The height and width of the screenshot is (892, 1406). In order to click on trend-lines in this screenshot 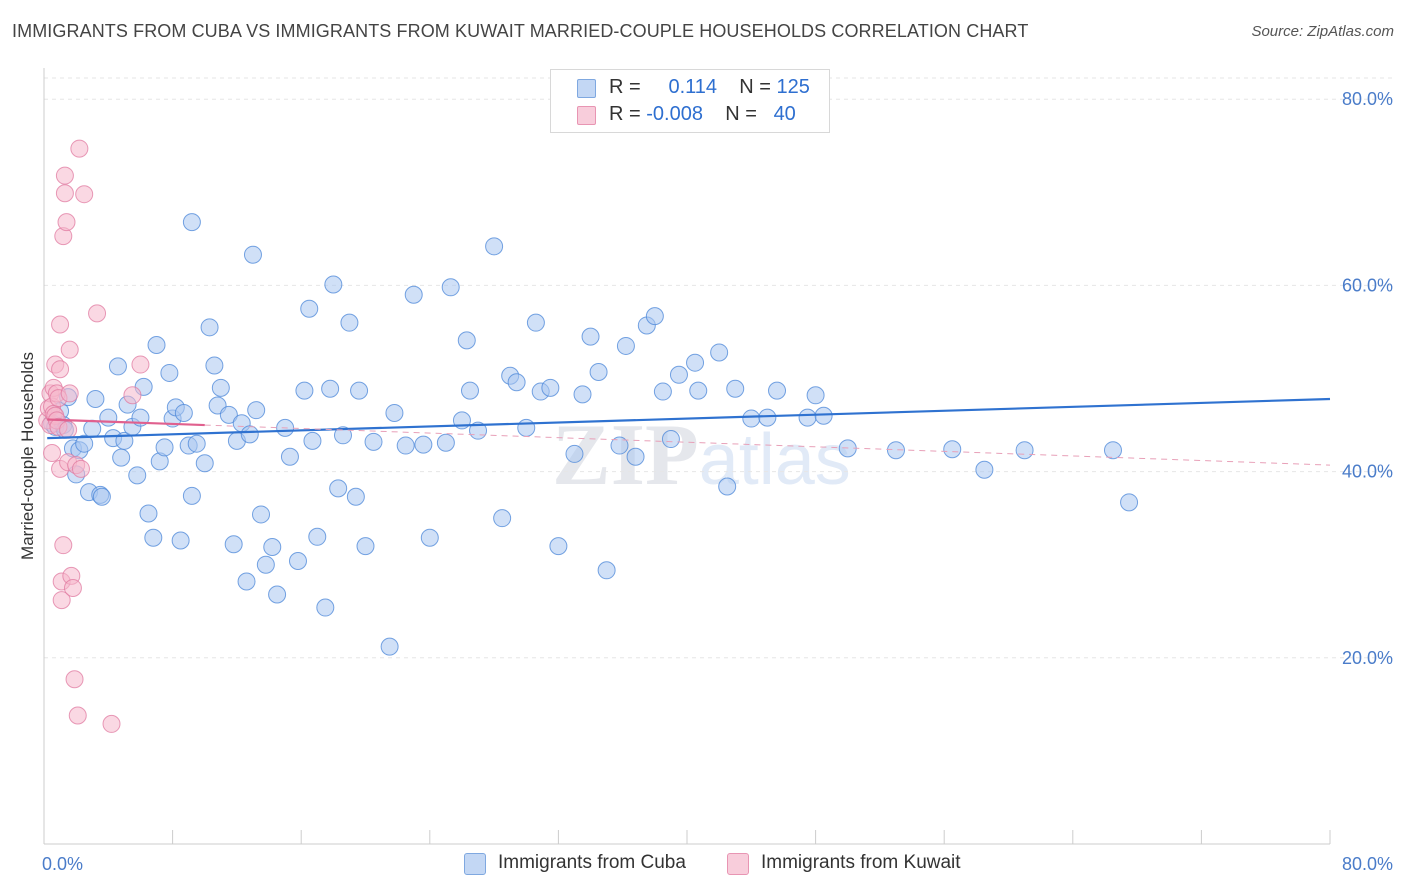, I will do `click(689, 431)`.